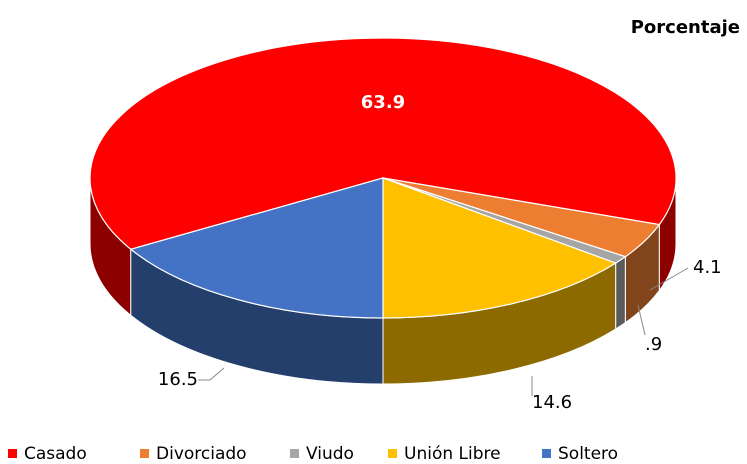 This screenshot has width=747, height=464. Describe the element at coordinates (685, 27) in the screenshot. I see `chart-title: Porcentaje` at that location.